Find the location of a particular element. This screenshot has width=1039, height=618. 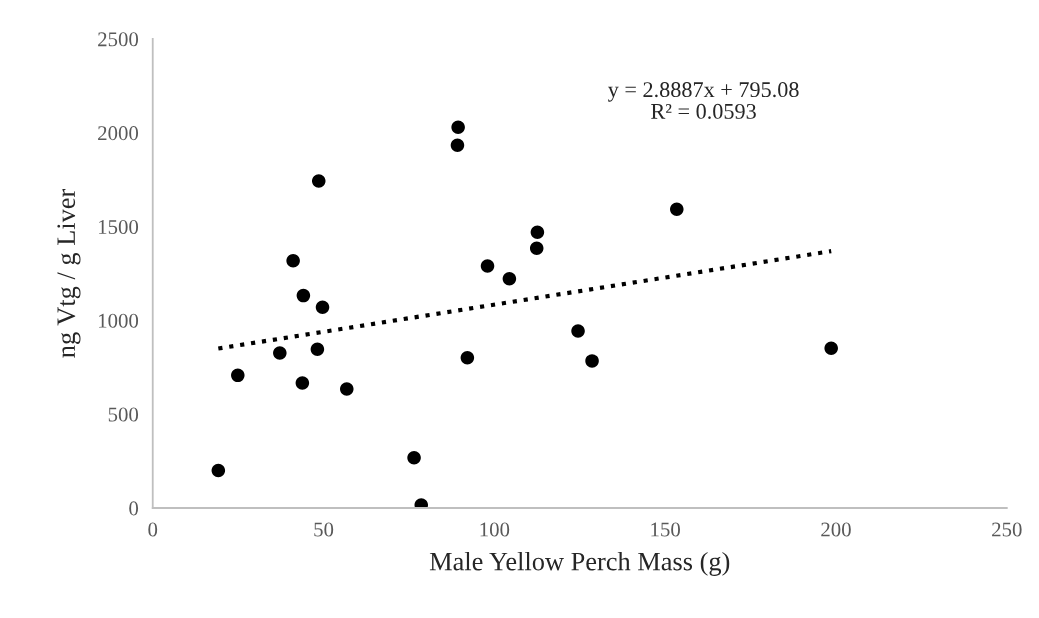

y-axis-title: ng Vtg / g Liver is located at coordinates (69, 273).